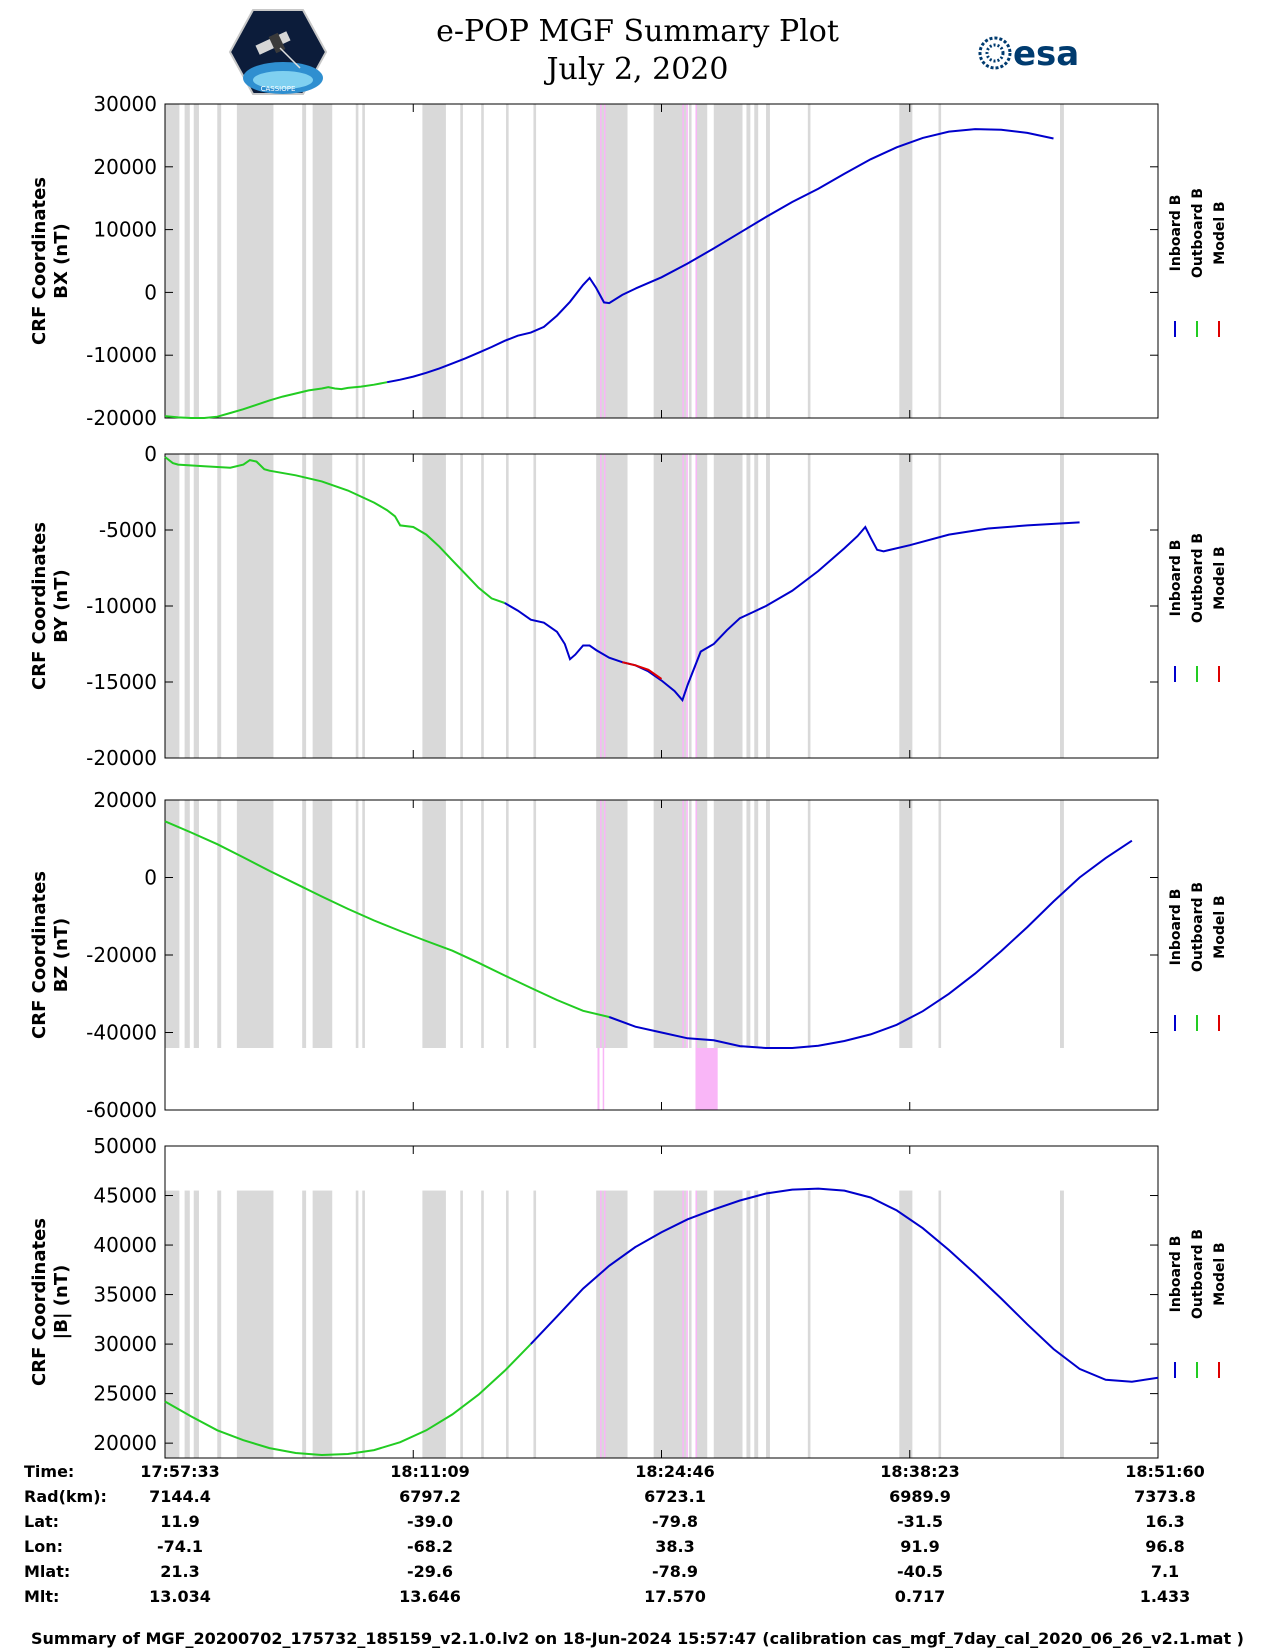 This screenshot has height=1650, width=1275. I want to click on ephemeris-value: 13.034, so click(180, 1596).